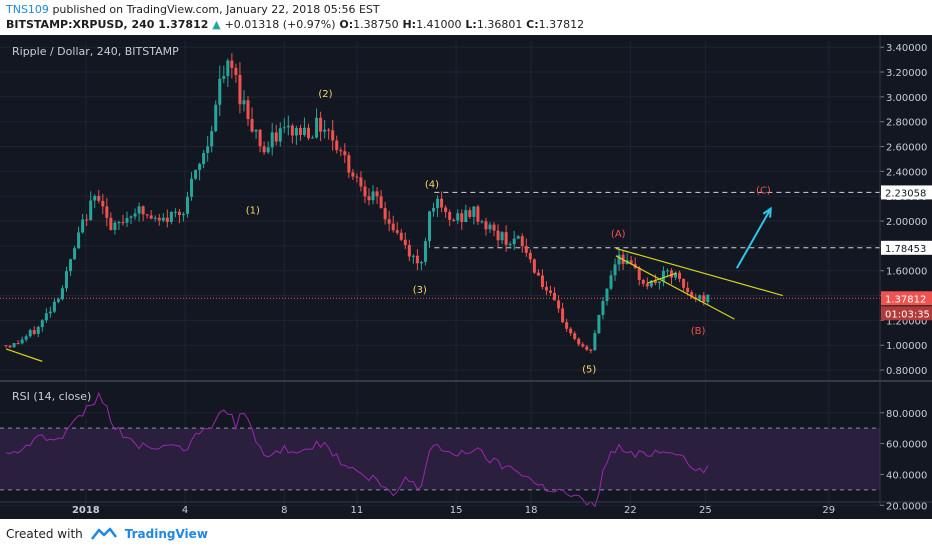  Describe the element at coordinates (906, 123) in the screenshot. I see `price-tick-label: 2.80000` at that location.